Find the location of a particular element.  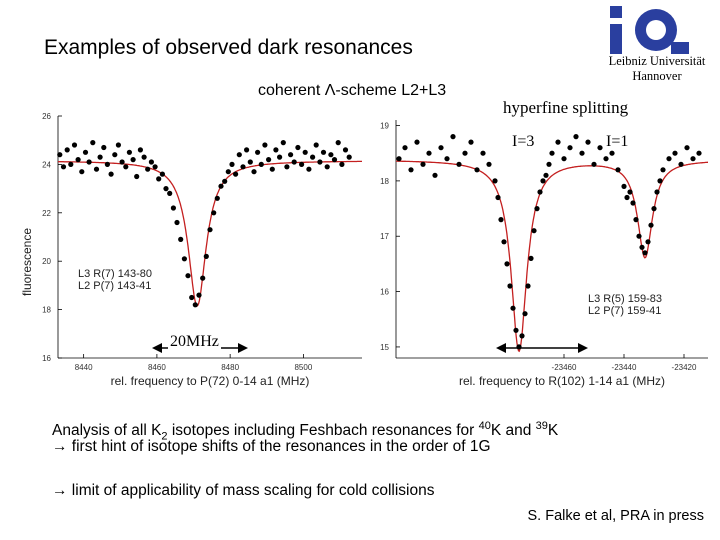

scale-bar-right is located at coordinates (542, 348).